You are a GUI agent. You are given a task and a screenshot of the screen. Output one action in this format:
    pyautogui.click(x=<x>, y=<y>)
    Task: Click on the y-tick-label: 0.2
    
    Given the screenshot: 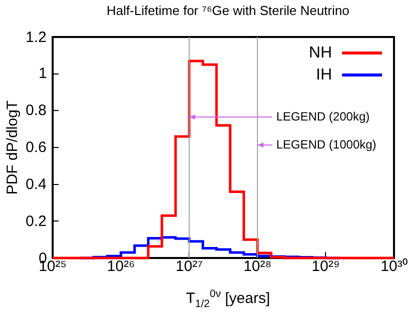 What is the action you would take?
    pyautogui.click(x=36, y=221)
    